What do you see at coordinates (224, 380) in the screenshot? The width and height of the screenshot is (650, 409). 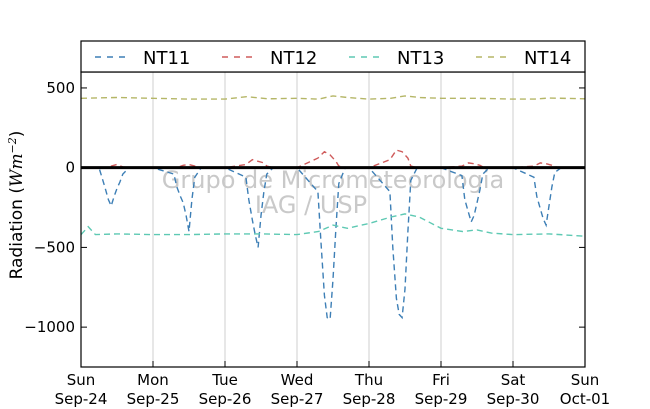 I see `x-tick-label-day: Tue` at bounding box center [224, 380].